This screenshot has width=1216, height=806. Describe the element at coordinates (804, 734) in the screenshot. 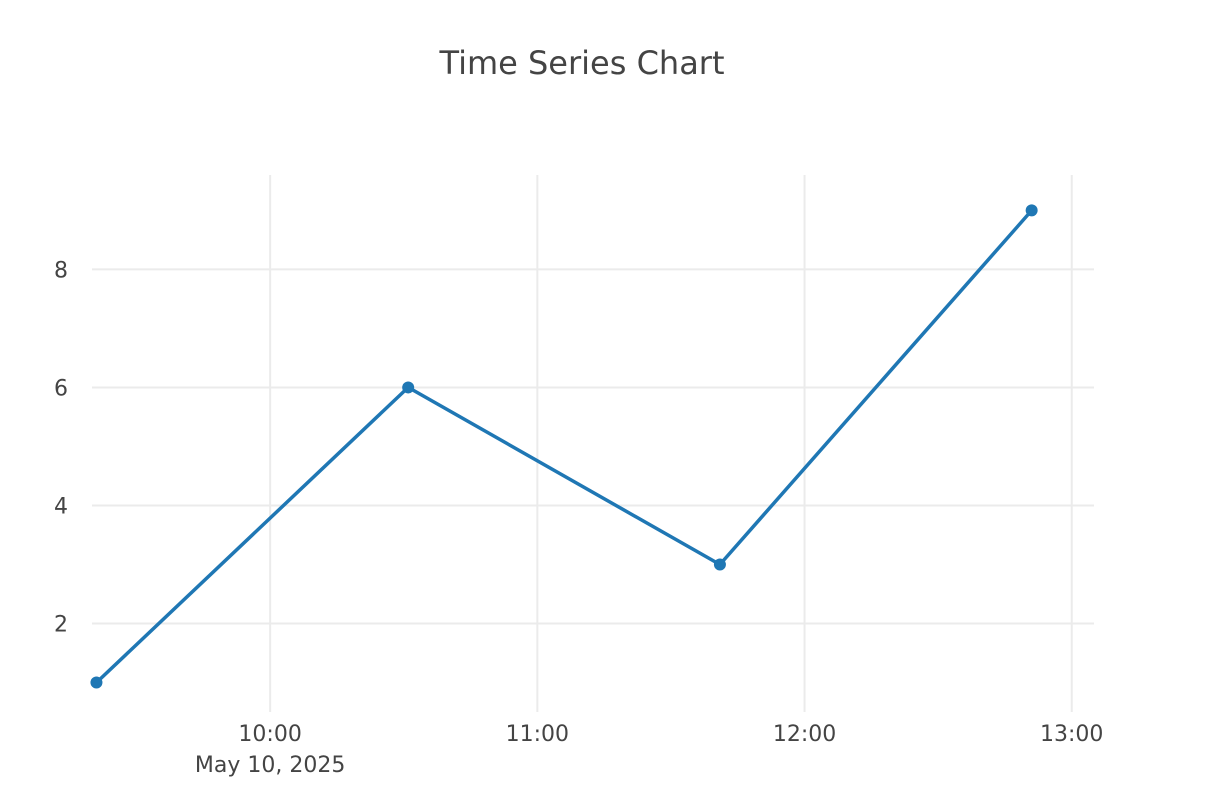

I see `x-tick-label: 12:00` at that location.